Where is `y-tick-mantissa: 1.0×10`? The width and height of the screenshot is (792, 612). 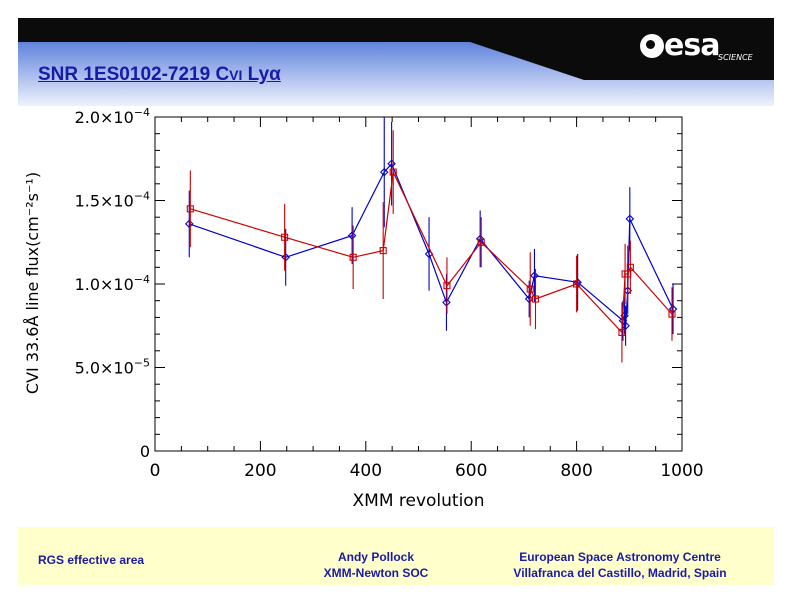 y-tick-mantissa: 1.0×10 is located at coordinates (104, 284).